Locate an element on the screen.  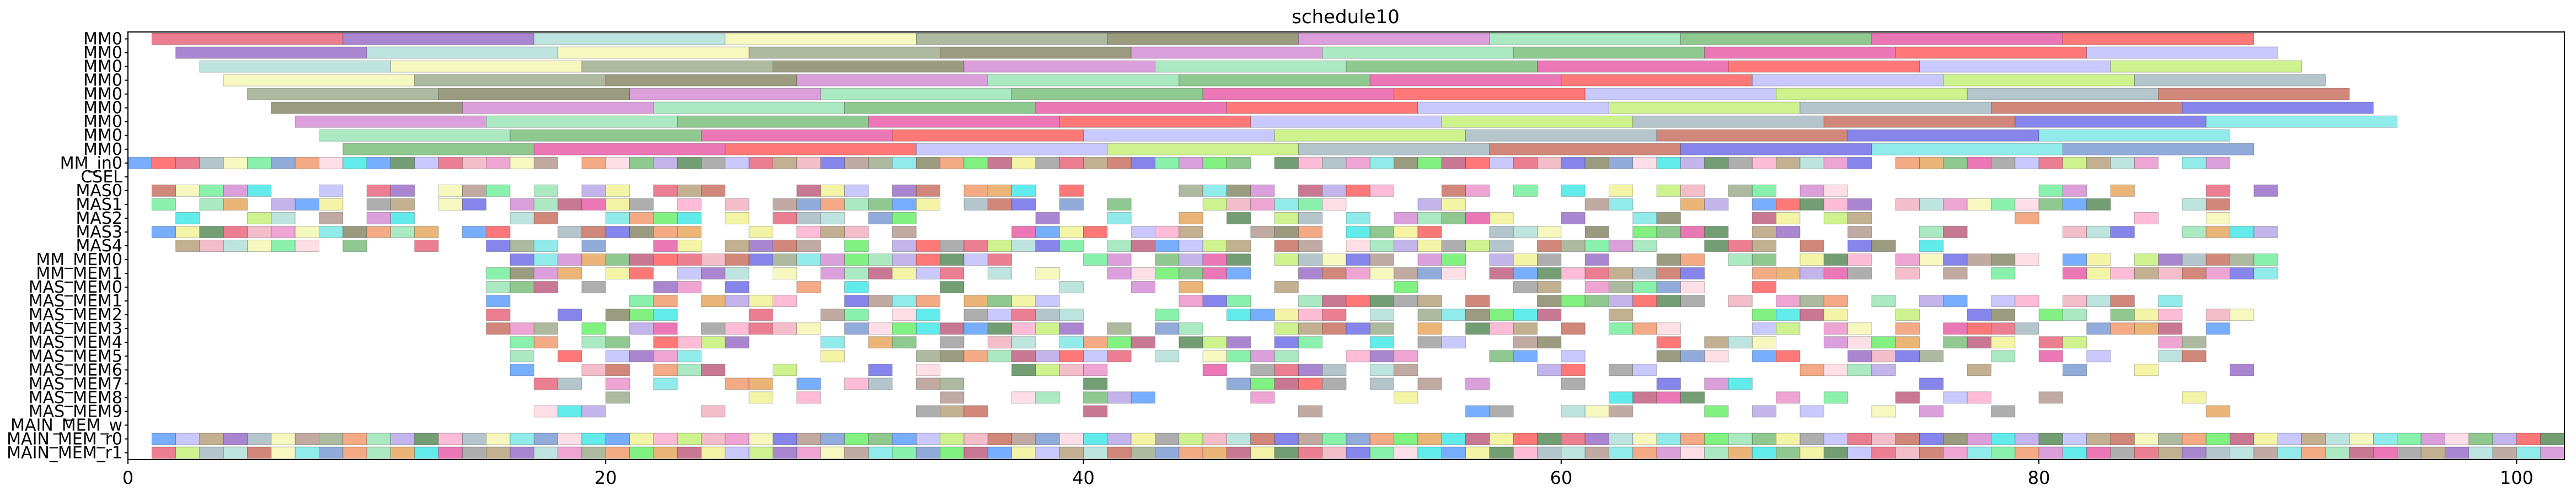
x-tick-label: 60 is located at coordinates (1561, 477).